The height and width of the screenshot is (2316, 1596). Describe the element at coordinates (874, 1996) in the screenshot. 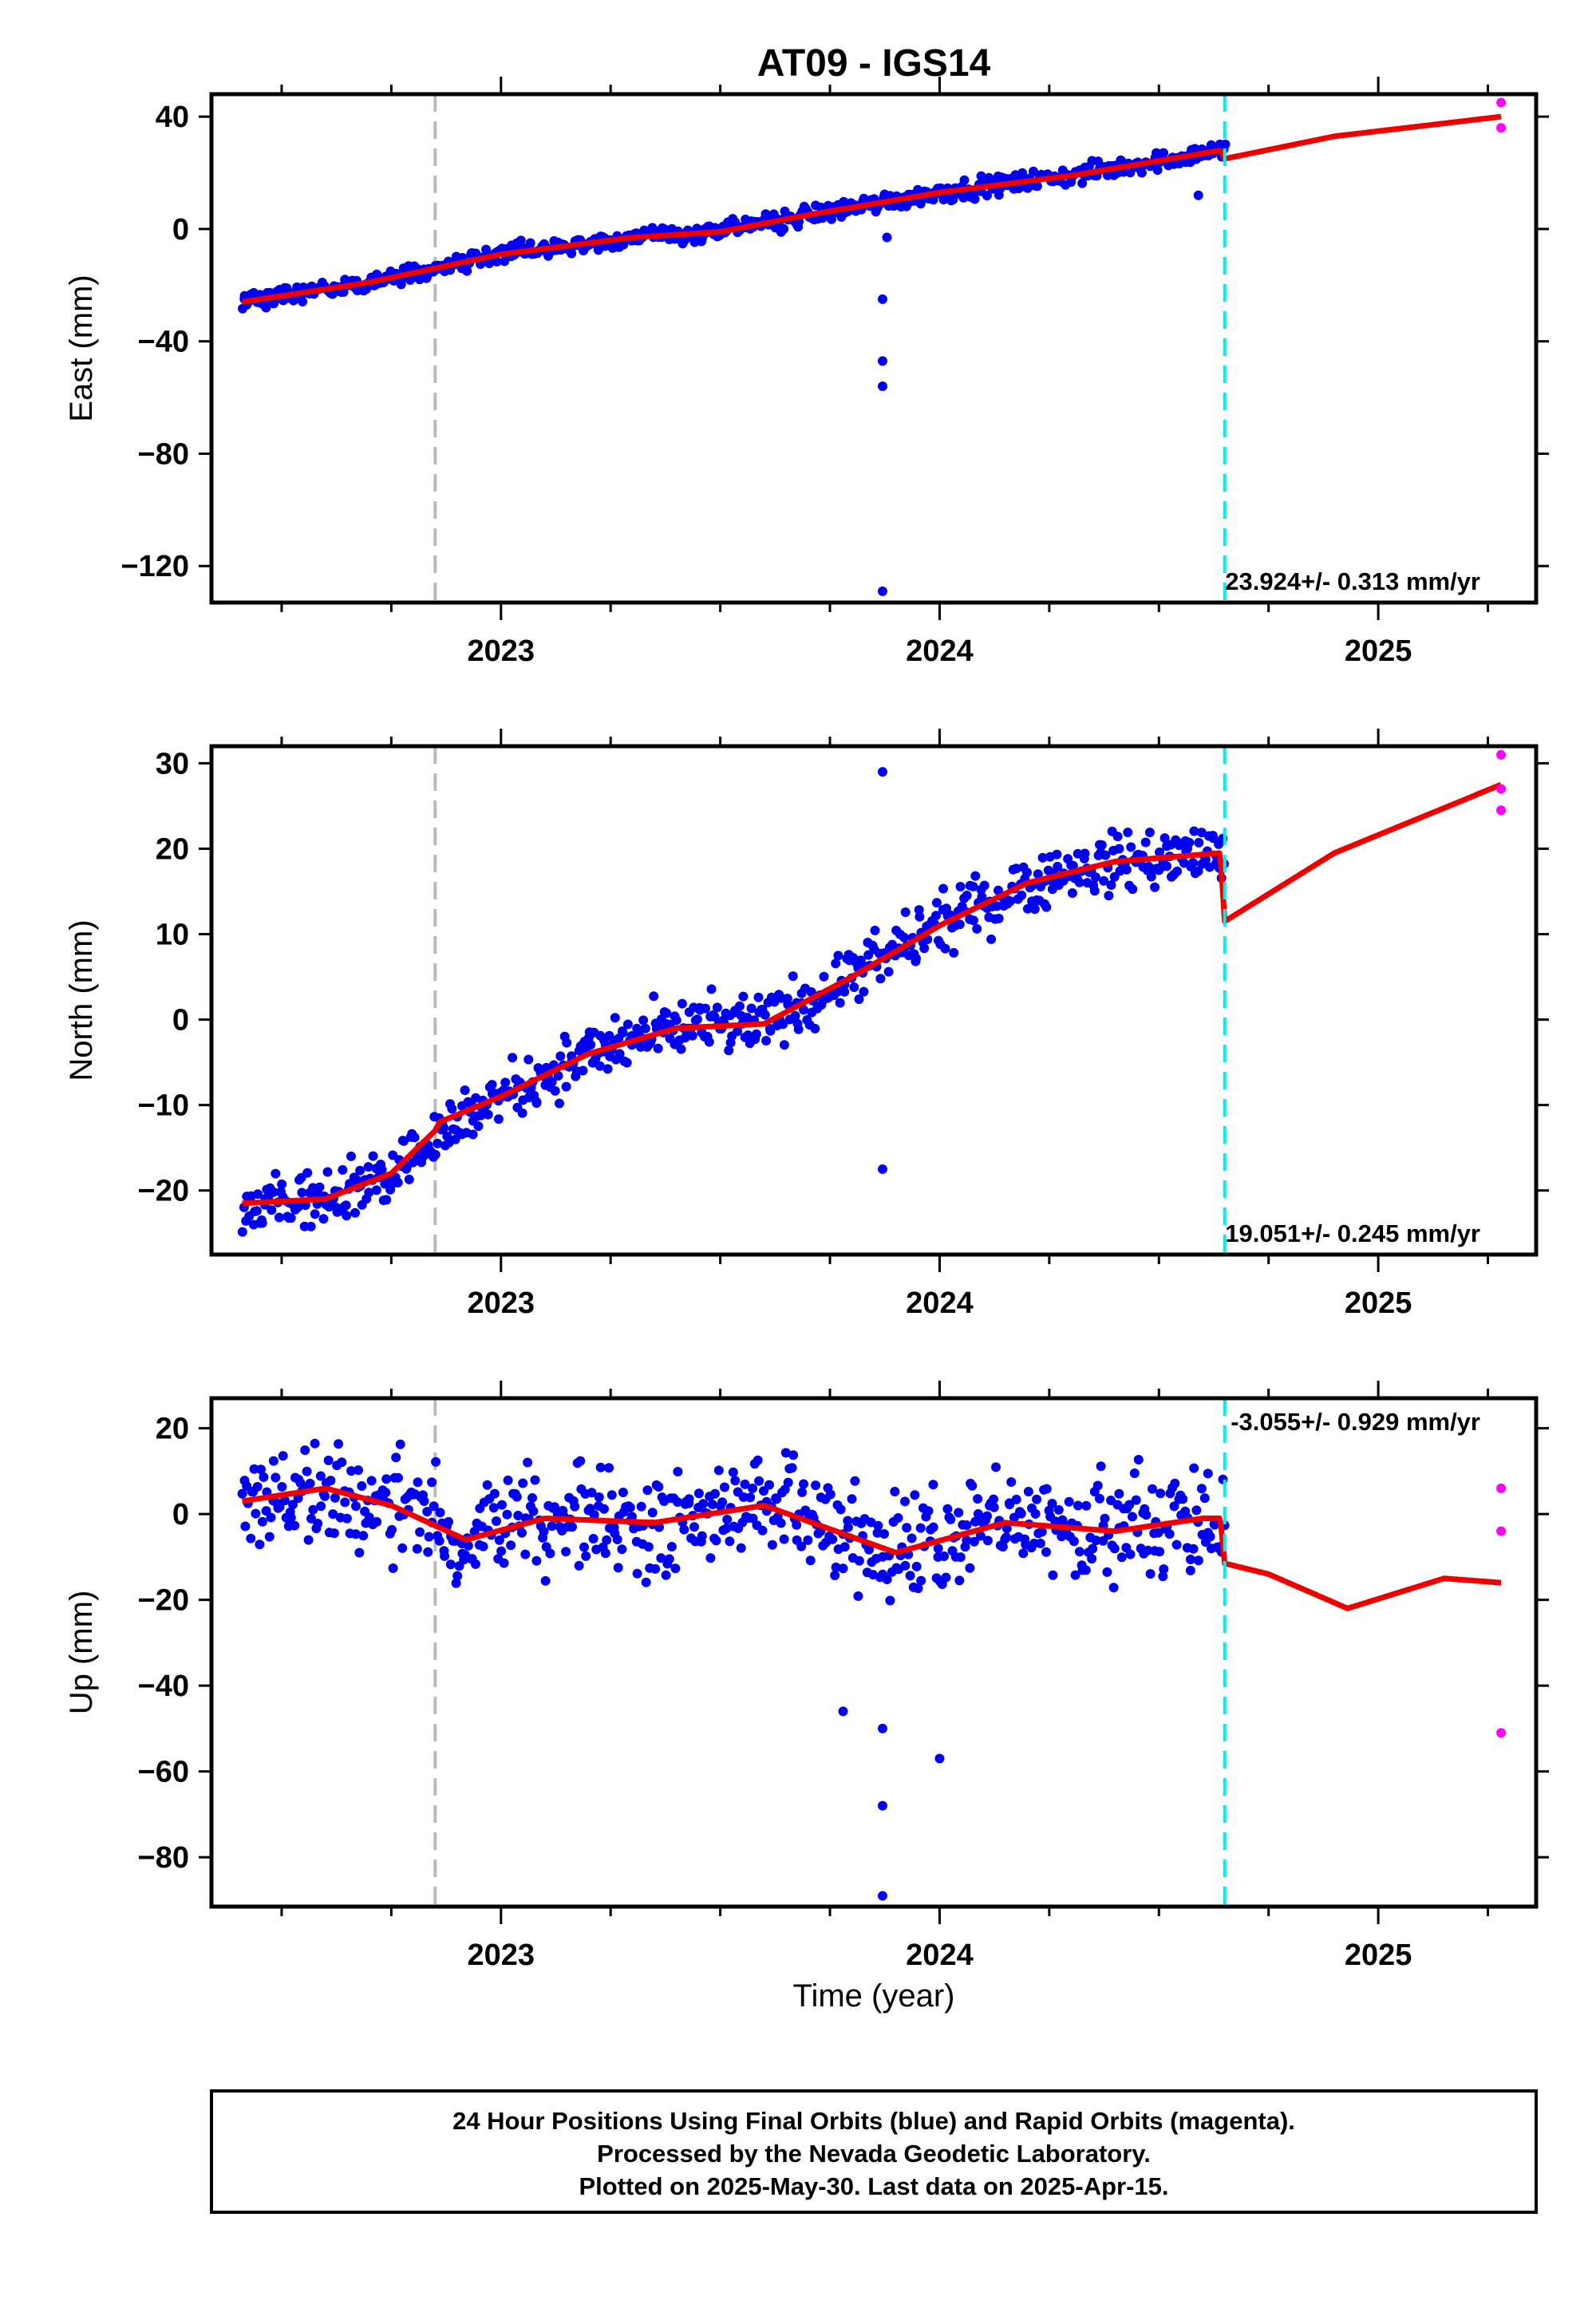

I see `x-axis-label: Time (year)` at that location.